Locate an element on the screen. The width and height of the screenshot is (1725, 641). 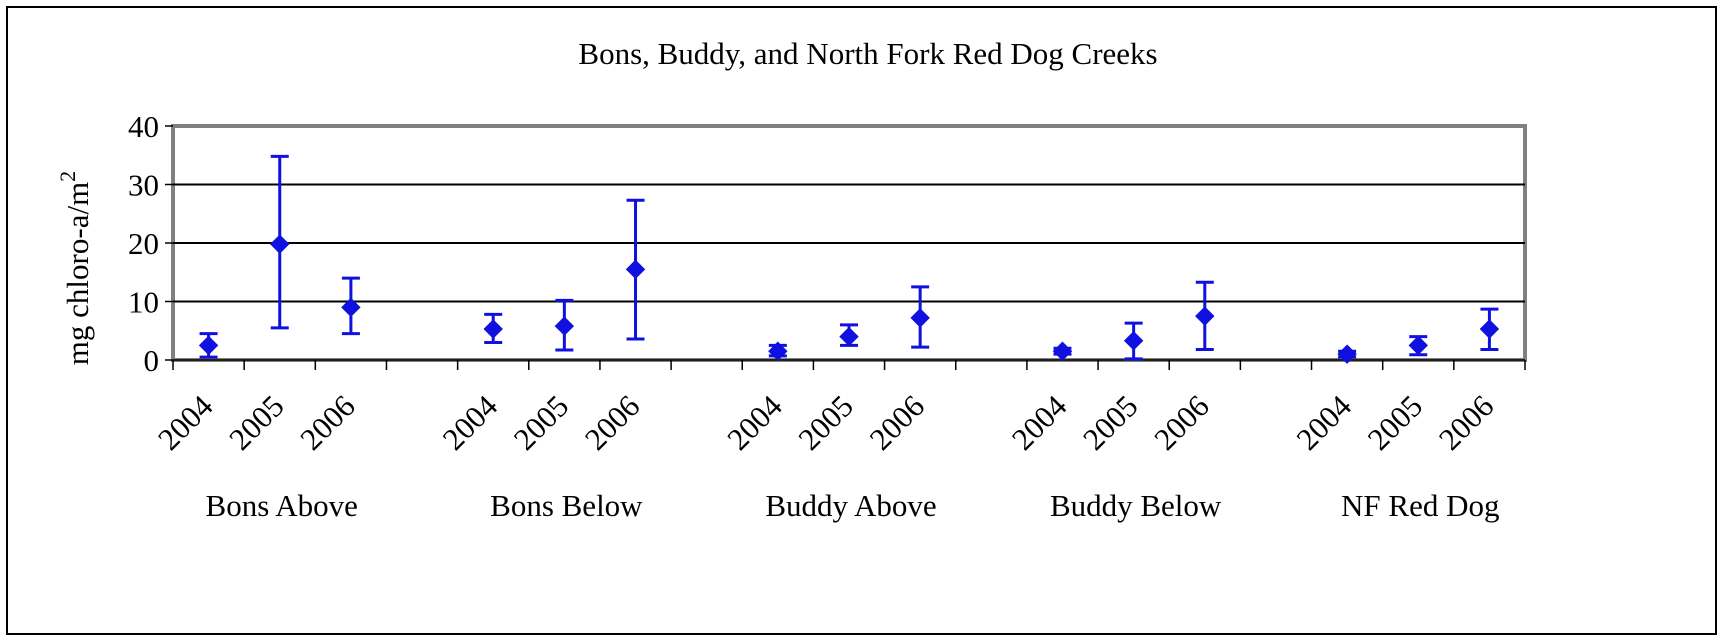
group-label: Buddy Above is located at coordinates (850, 505).